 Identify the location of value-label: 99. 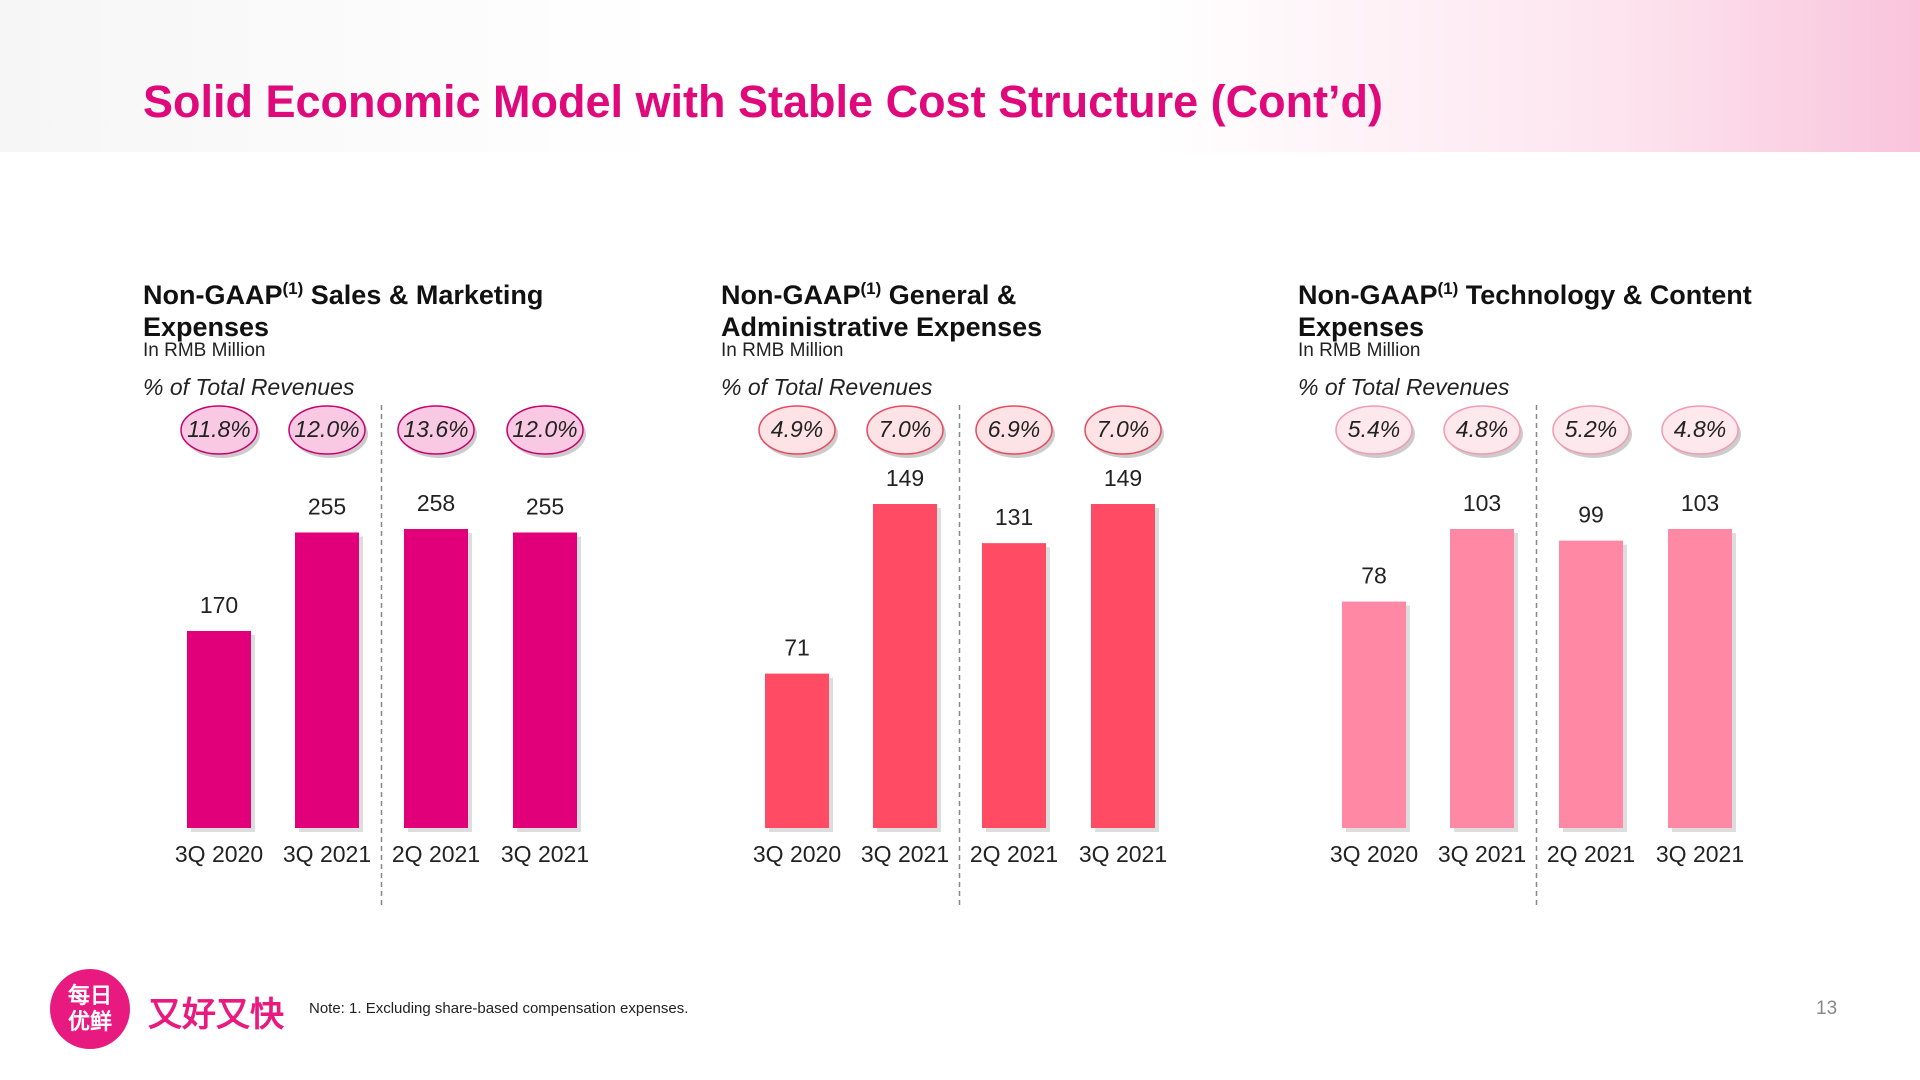
(1591, 515).